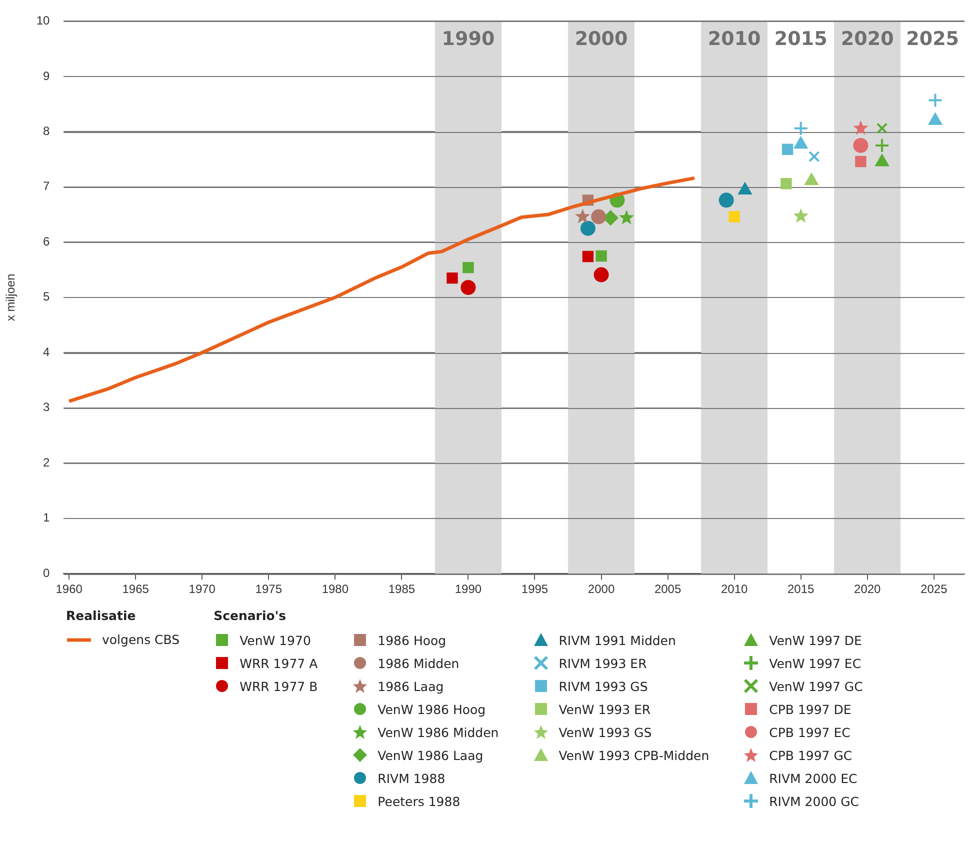 Image resolution: width=973 pixels, height=846 pixels. What do you see at coordinates (810, 755) in the screenshot?
I see `legend-label: CPB 1997 GC` at bounding box center [810, 755].